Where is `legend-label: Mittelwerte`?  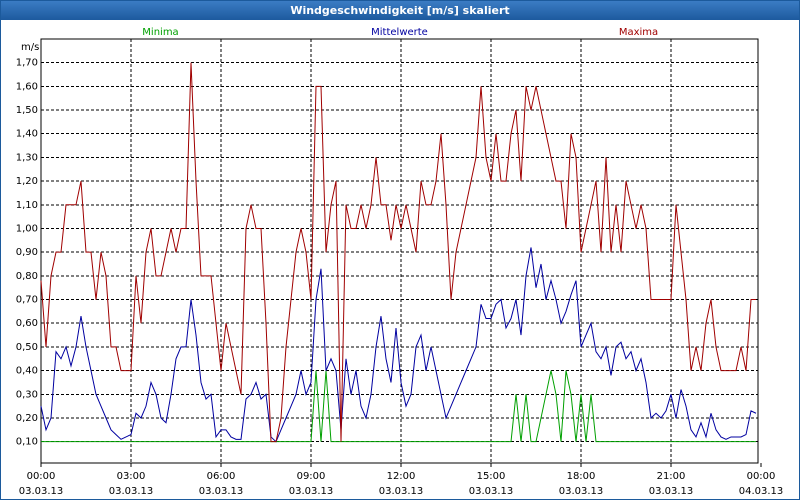
legend-label: Mittelwerte is located at coordinates (399, 32).